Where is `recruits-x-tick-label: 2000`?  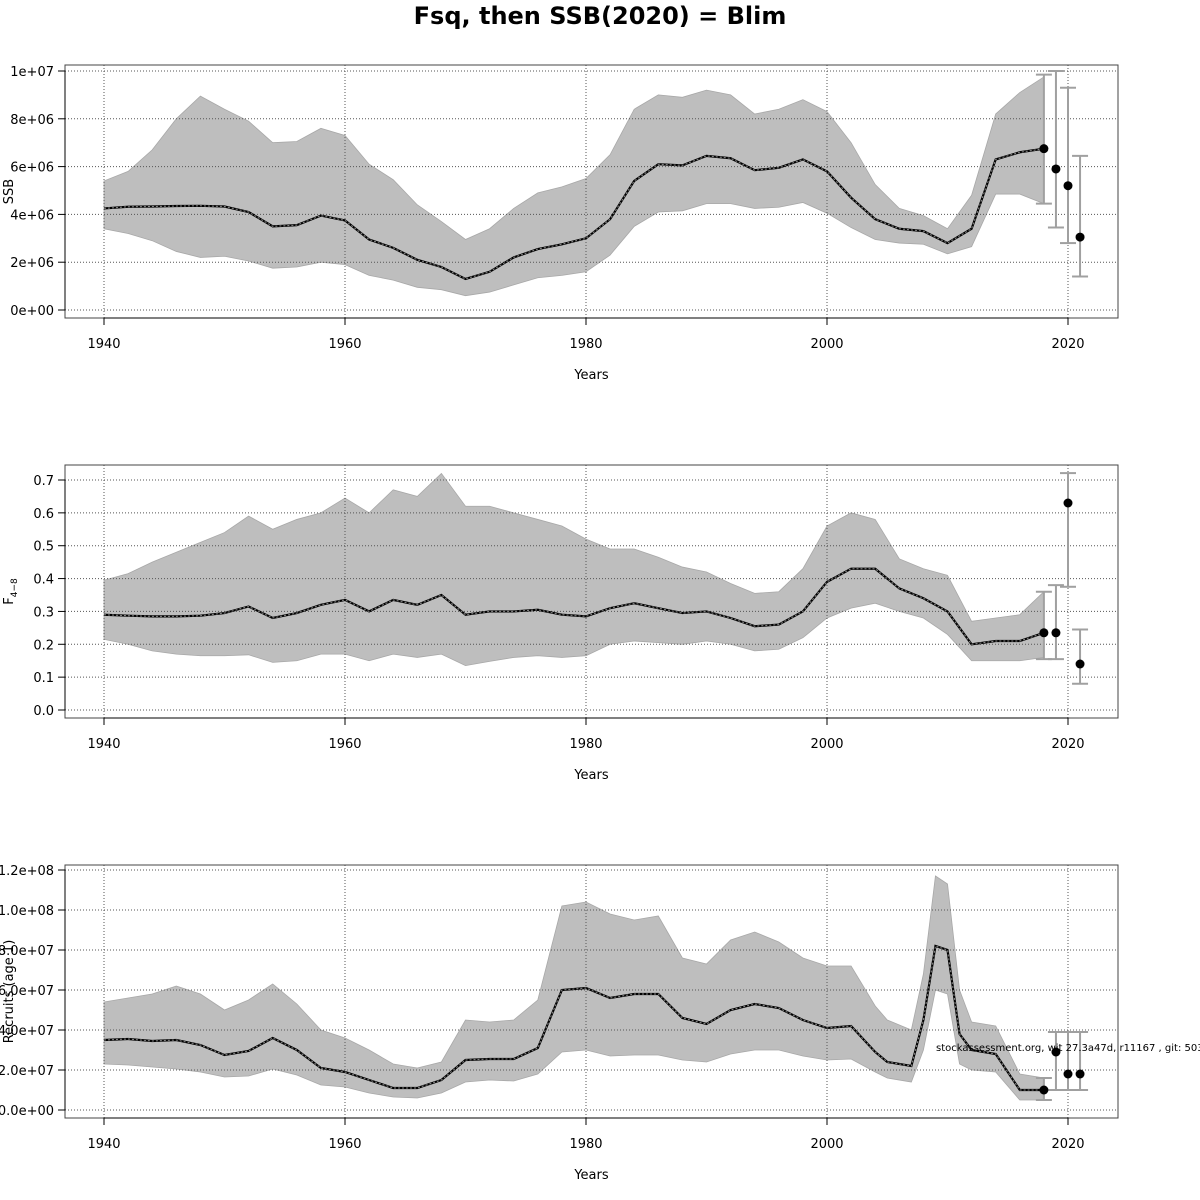
recruits-x-tick-label: 2000 is located at coordinates (826, 1144).